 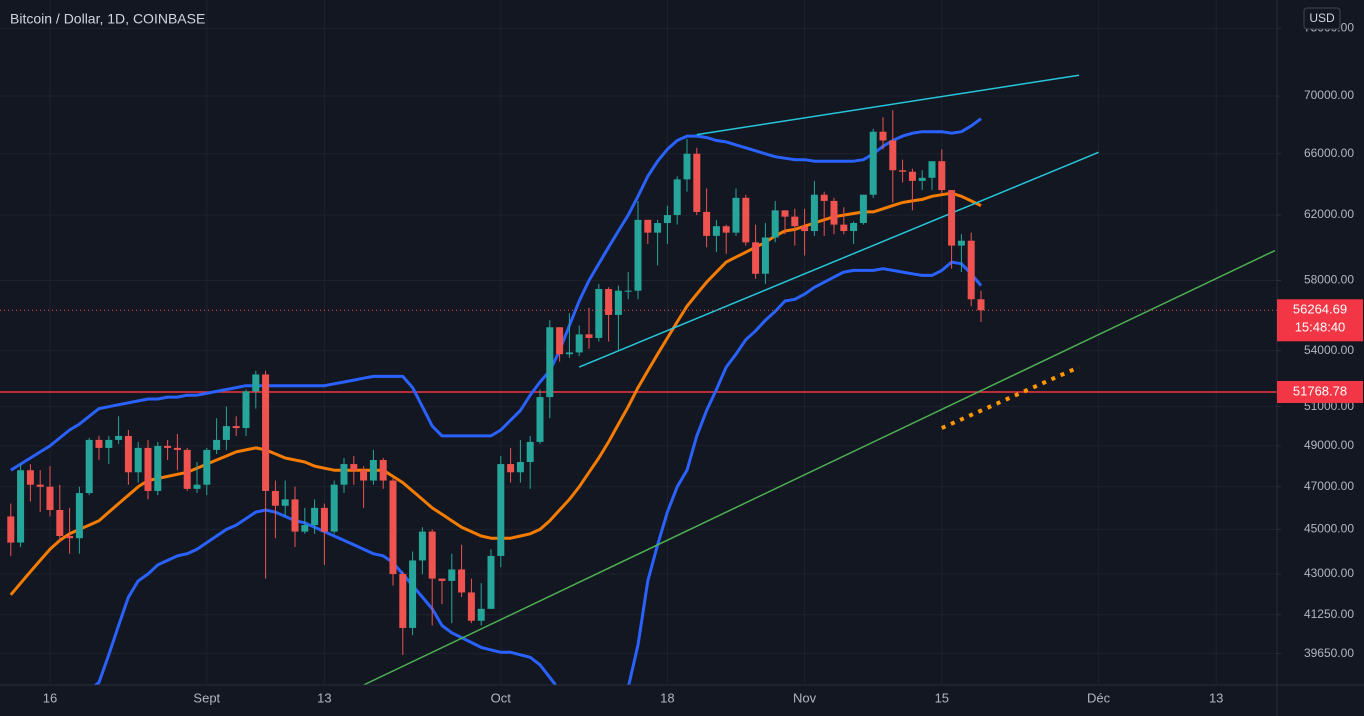 What do you see at coordinates (1329, 280) in the screenshot?
I see `y-tick-label: 58000.00` at bounding box center [1329, 280].